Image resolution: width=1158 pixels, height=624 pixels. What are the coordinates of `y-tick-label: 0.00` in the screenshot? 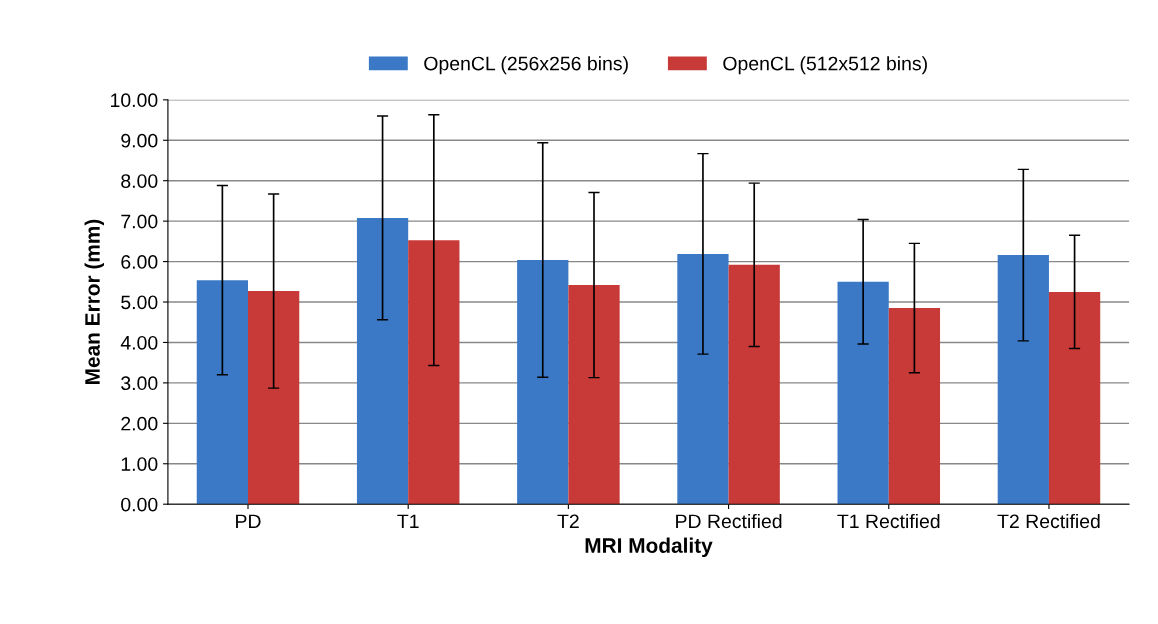 It's located at (139, 504).